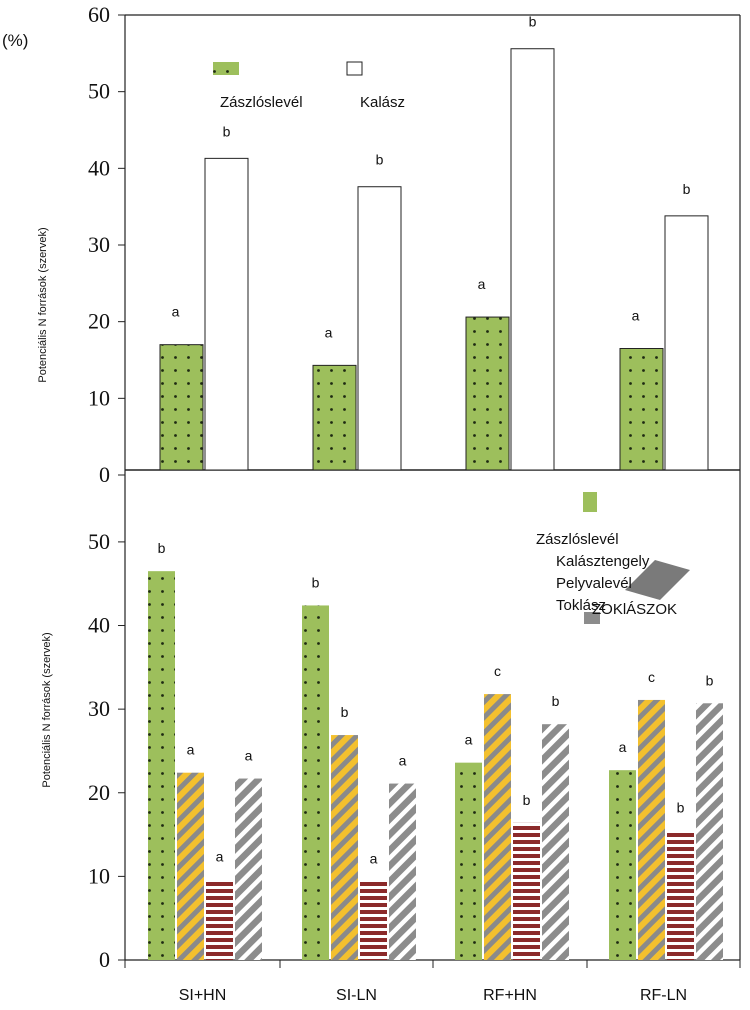 The image size is (750, 1010). I want to click on bottom-y-tick-label: 40, so click(99, 625).